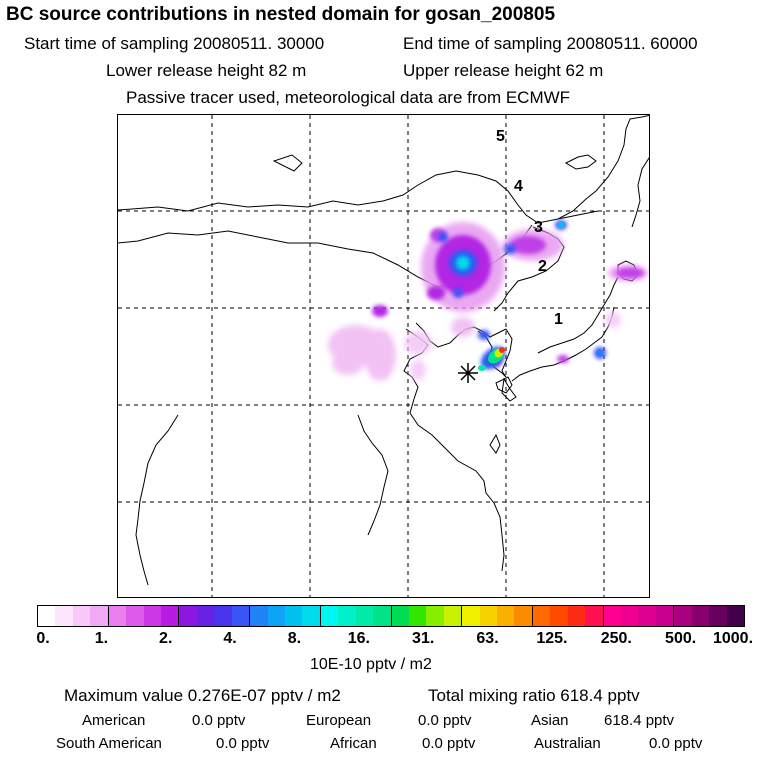 The height and width of the screenshot is (768, 768). I want to click on taiwan, so click(495, 443).